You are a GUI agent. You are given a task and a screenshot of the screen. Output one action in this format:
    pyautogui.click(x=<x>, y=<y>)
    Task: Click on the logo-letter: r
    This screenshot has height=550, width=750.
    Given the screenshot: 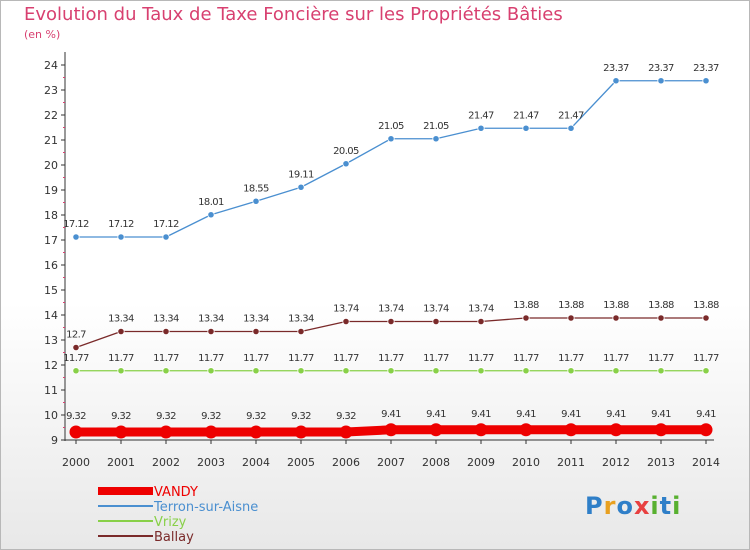 What is the action you would take?
    pyautogui.click(x=610, y=506)
    